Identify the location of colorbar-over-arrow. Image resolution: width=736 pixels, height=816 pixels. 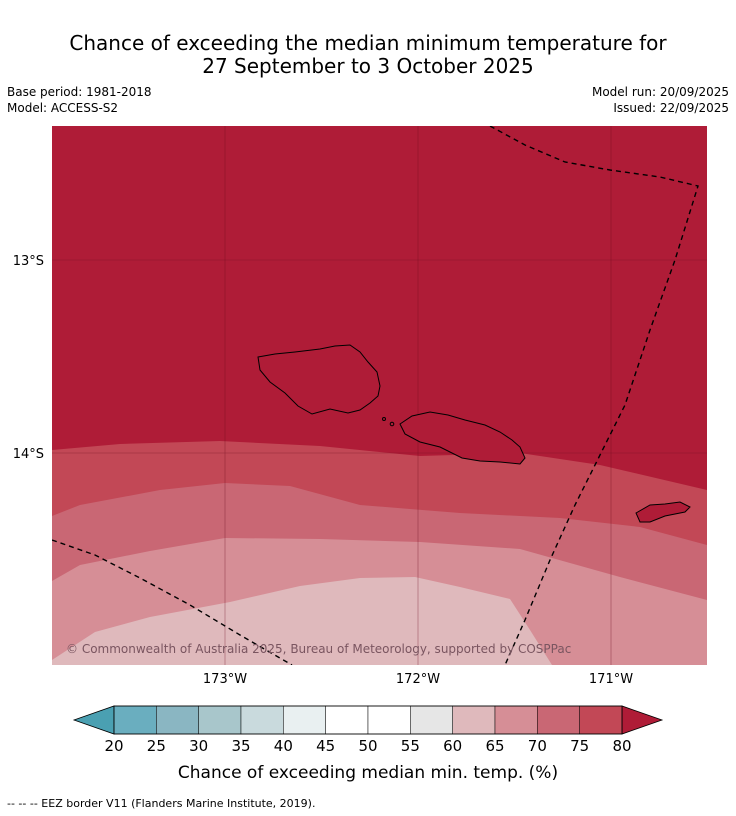
(642, 720).